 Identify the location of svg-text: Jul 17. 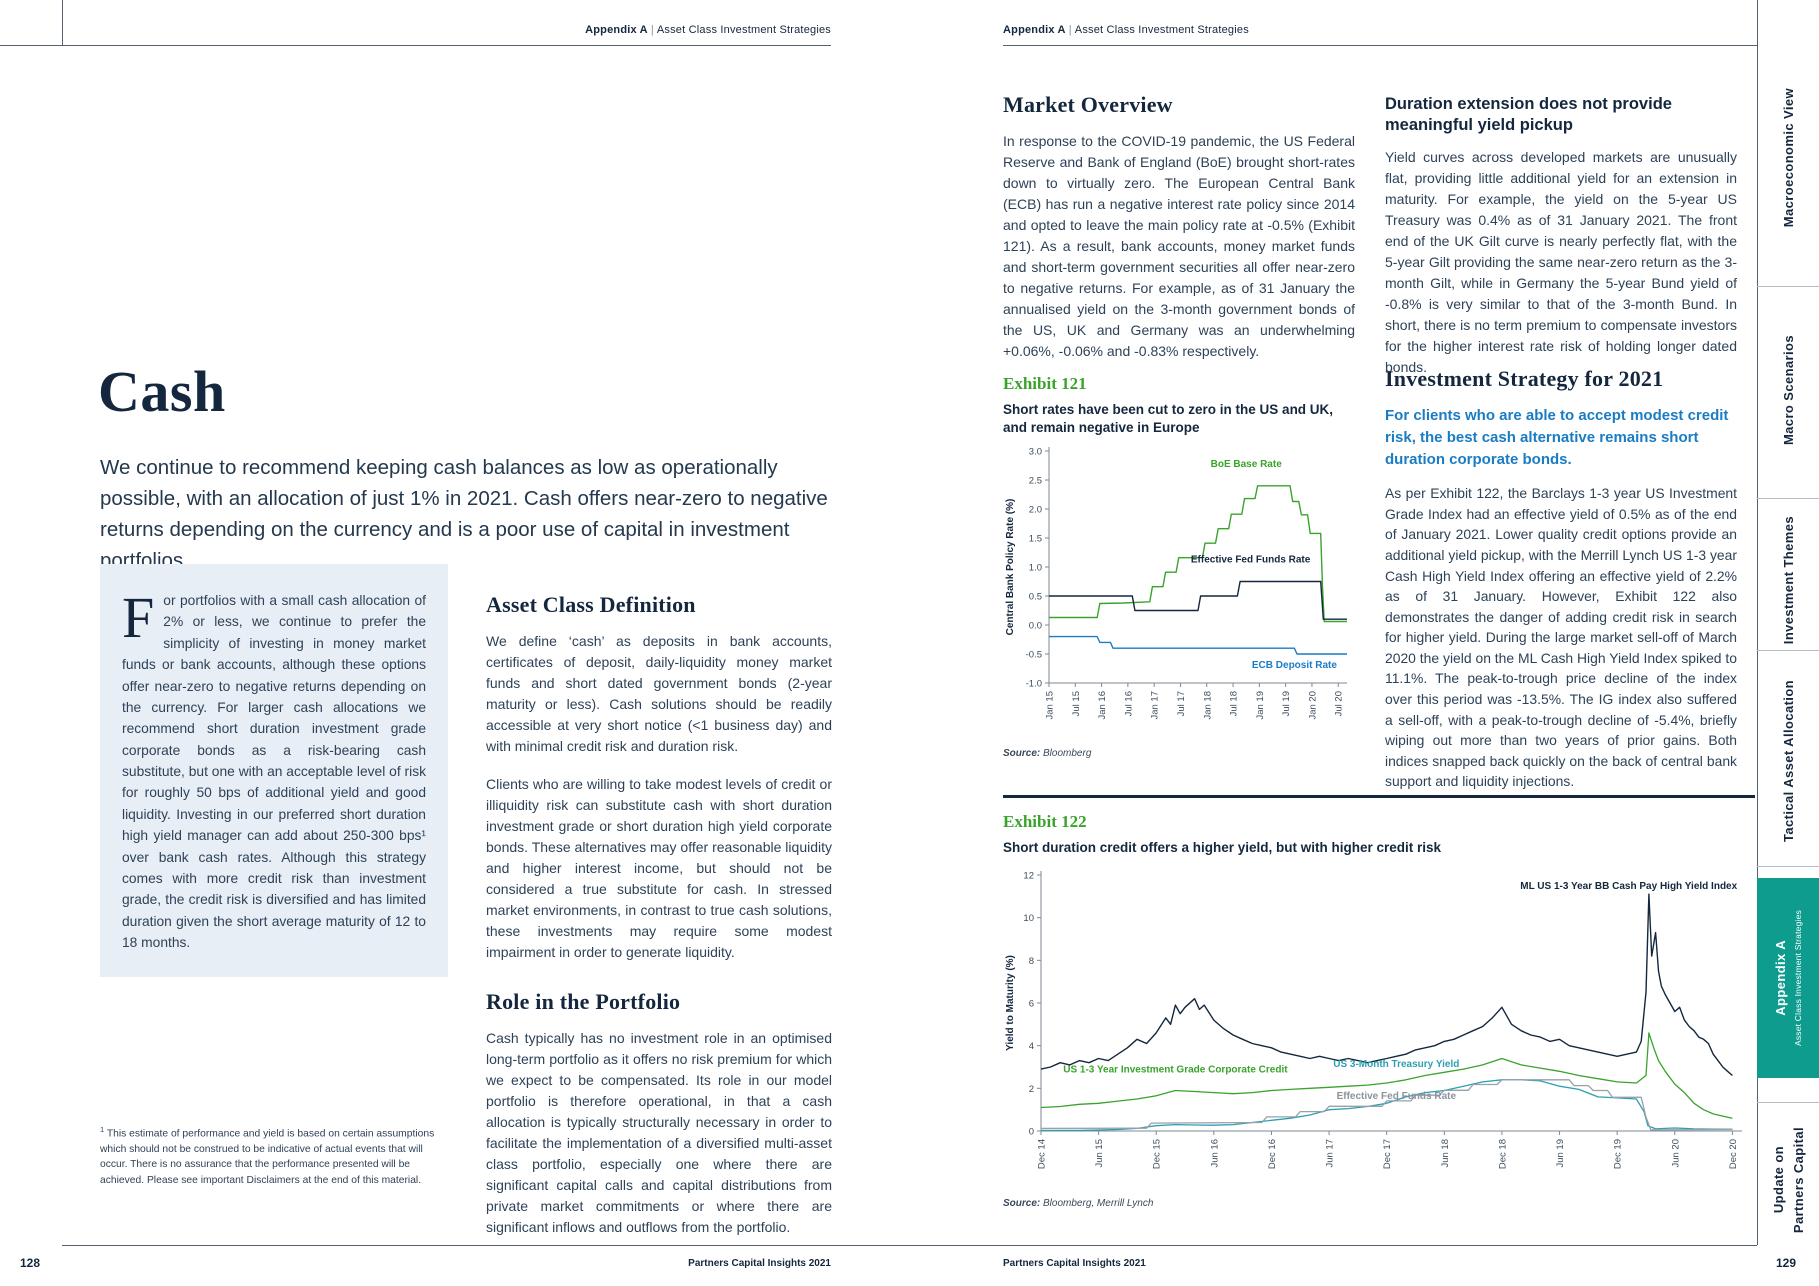
(1181, 703).